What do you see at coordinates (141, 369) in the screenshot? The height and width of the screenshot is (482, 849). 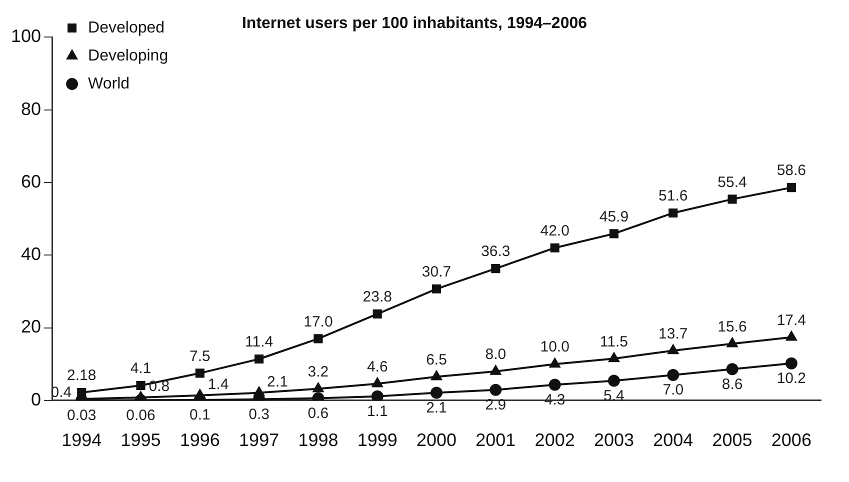 I see `data-label: 4.1` at bounding box center [141, 369].